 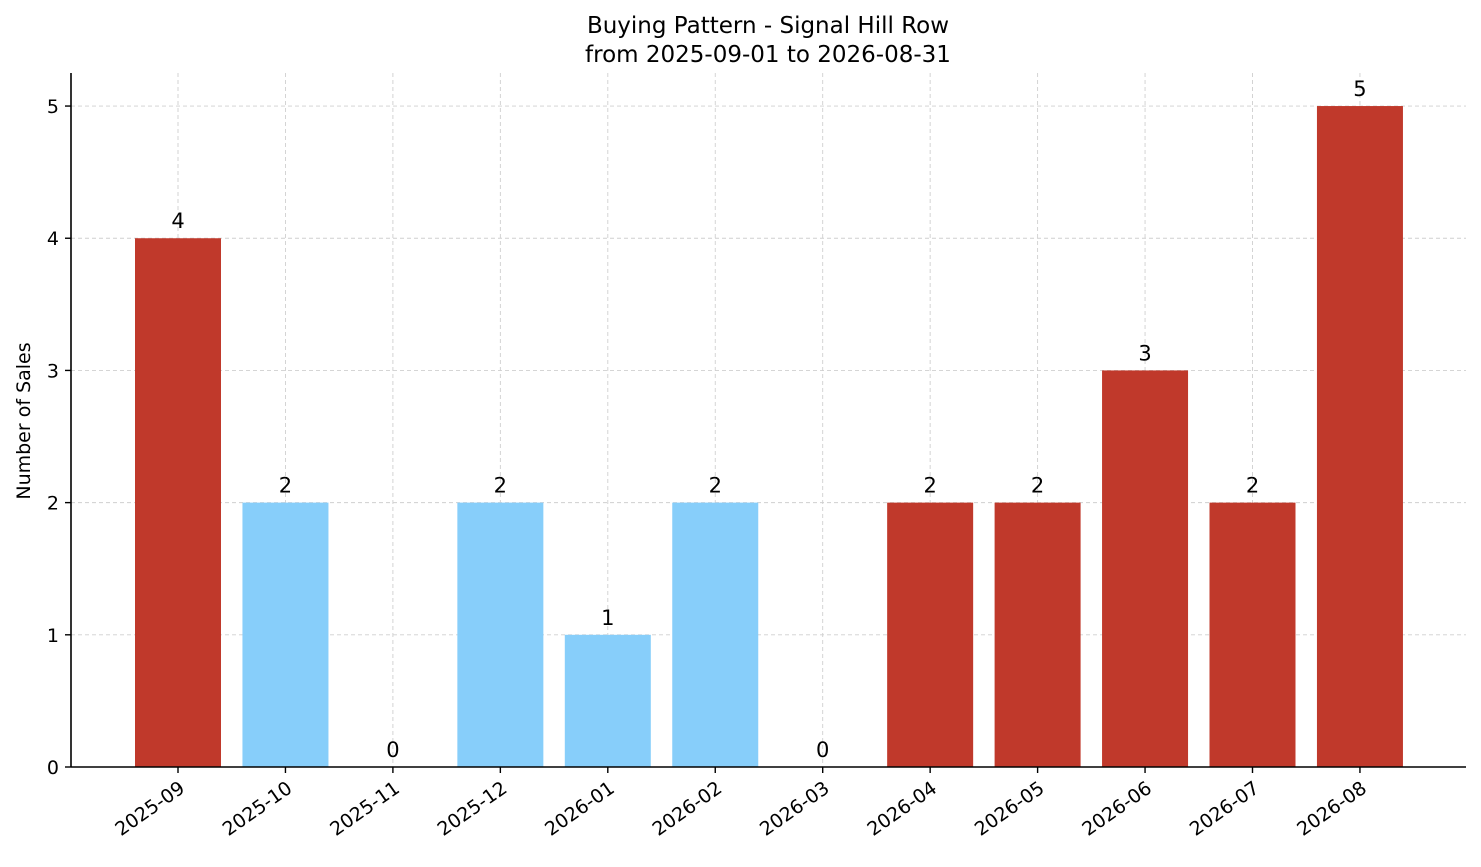 I want to click on y-tick-label: 1, so click(x=53, y=636).